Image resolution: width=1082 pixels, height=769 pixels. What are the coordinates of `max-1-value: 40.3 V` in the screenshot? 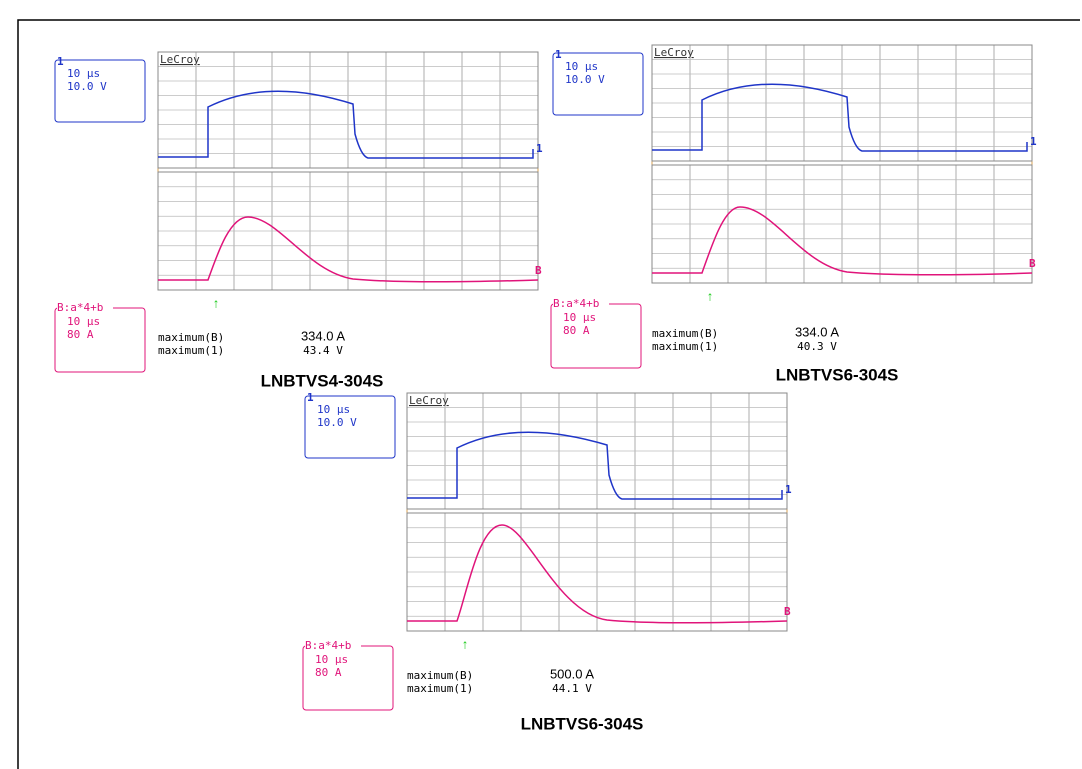 It's located at (817, 346).